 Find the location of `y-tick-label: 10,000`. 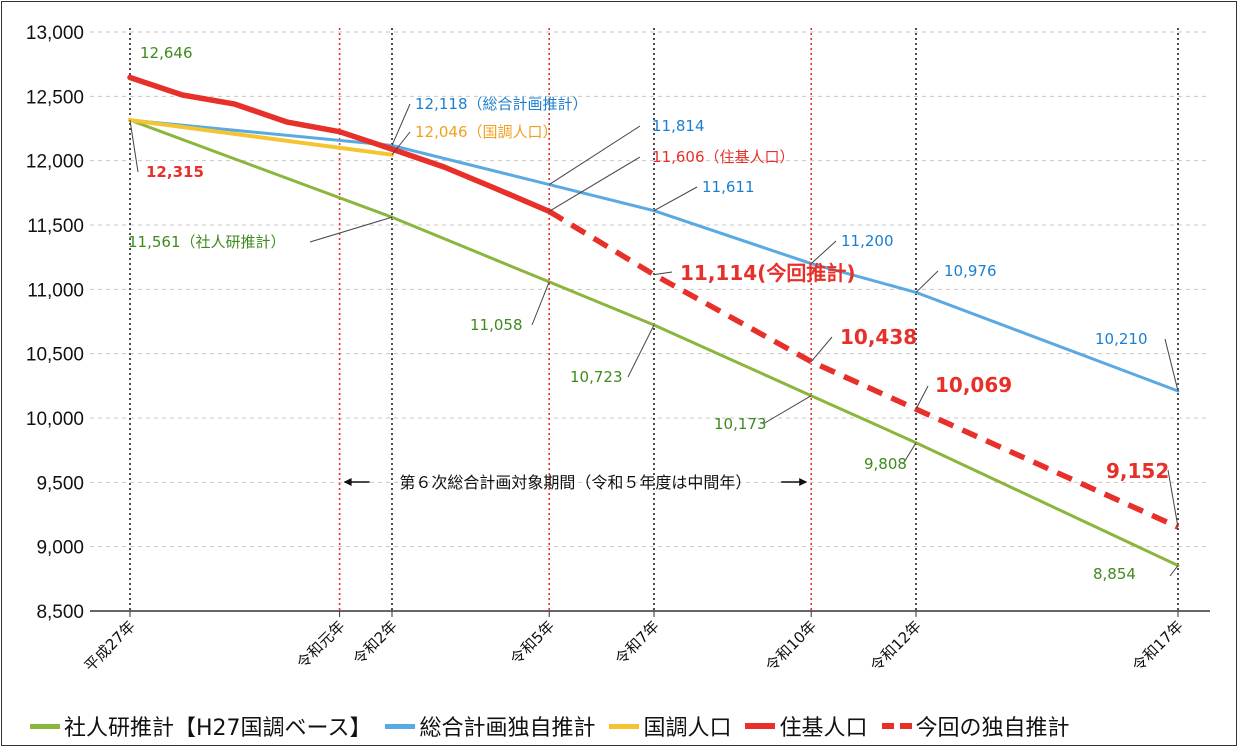

y-tick-label: 10,000 is located at coordinates (55, 419).